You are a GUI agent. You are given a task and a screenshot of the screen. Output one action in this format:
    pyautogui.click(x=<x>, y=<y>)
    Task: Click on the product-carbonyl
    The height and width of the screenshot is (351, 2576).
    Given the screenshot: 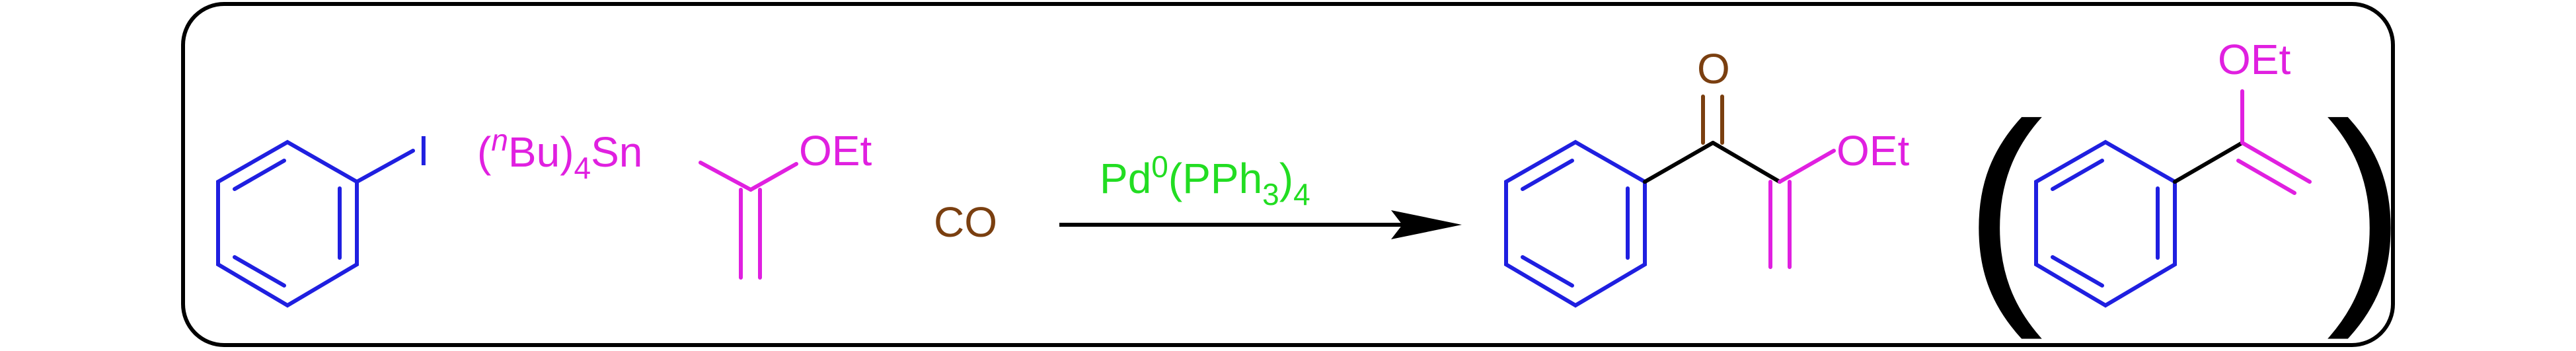 What is the action you would take?
    pyautogui.click(x=1712, y=139)
    